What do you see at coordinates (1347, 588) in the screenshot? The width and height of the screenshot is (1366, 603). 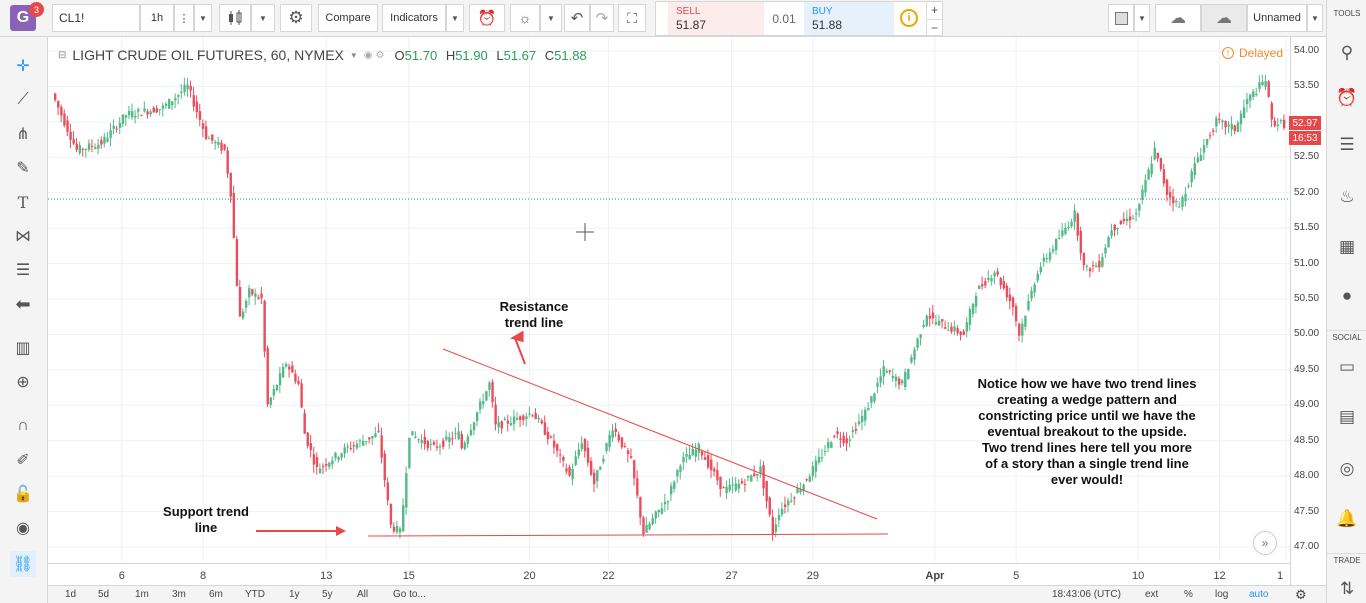 I see `trading-panel-icon: ⇅` at bounding box center [1347, 588].